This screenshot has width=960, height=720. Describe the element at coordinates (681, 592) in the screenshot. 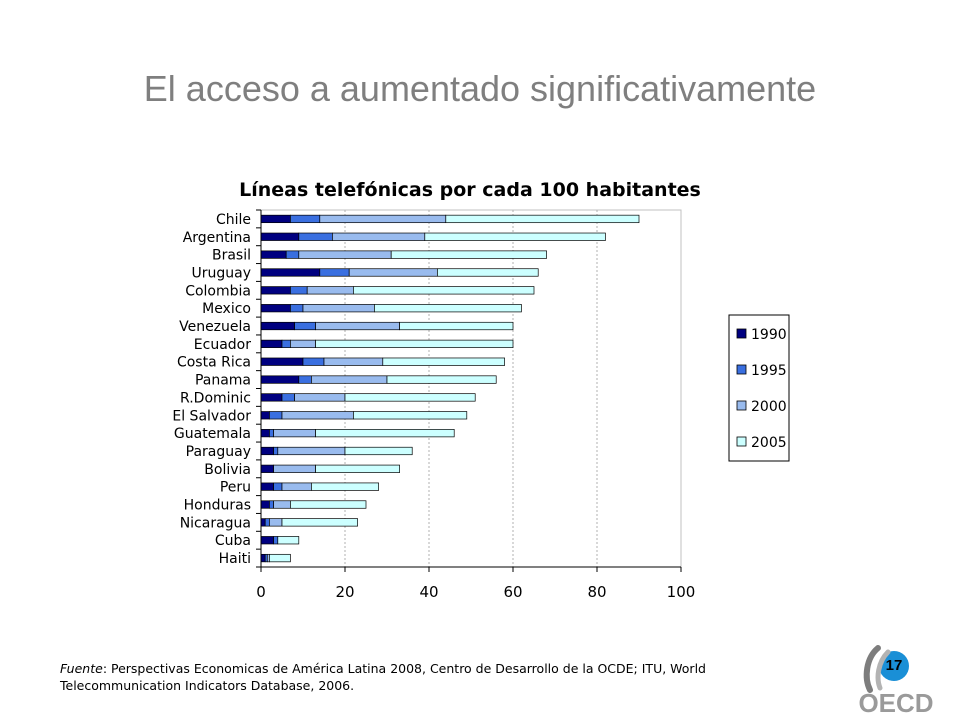

I see `x-tick-label: 100` at that location.